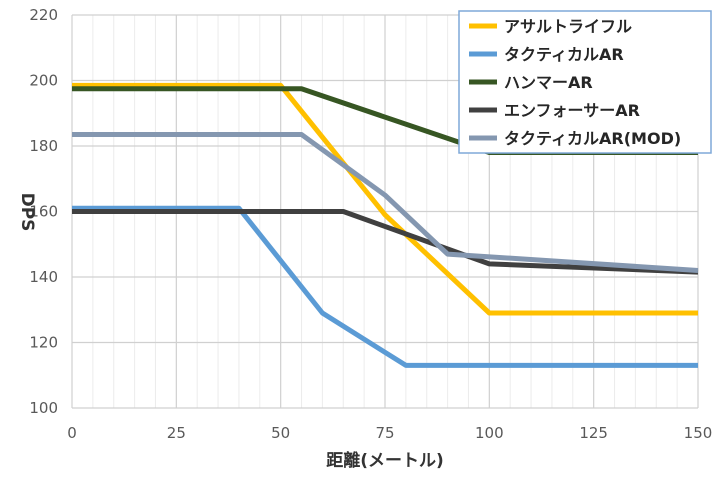  Describe the element at coordinates (592, 138) in the screenshot. I see `legend-label: タクティカルAR(MOD)` at that location.